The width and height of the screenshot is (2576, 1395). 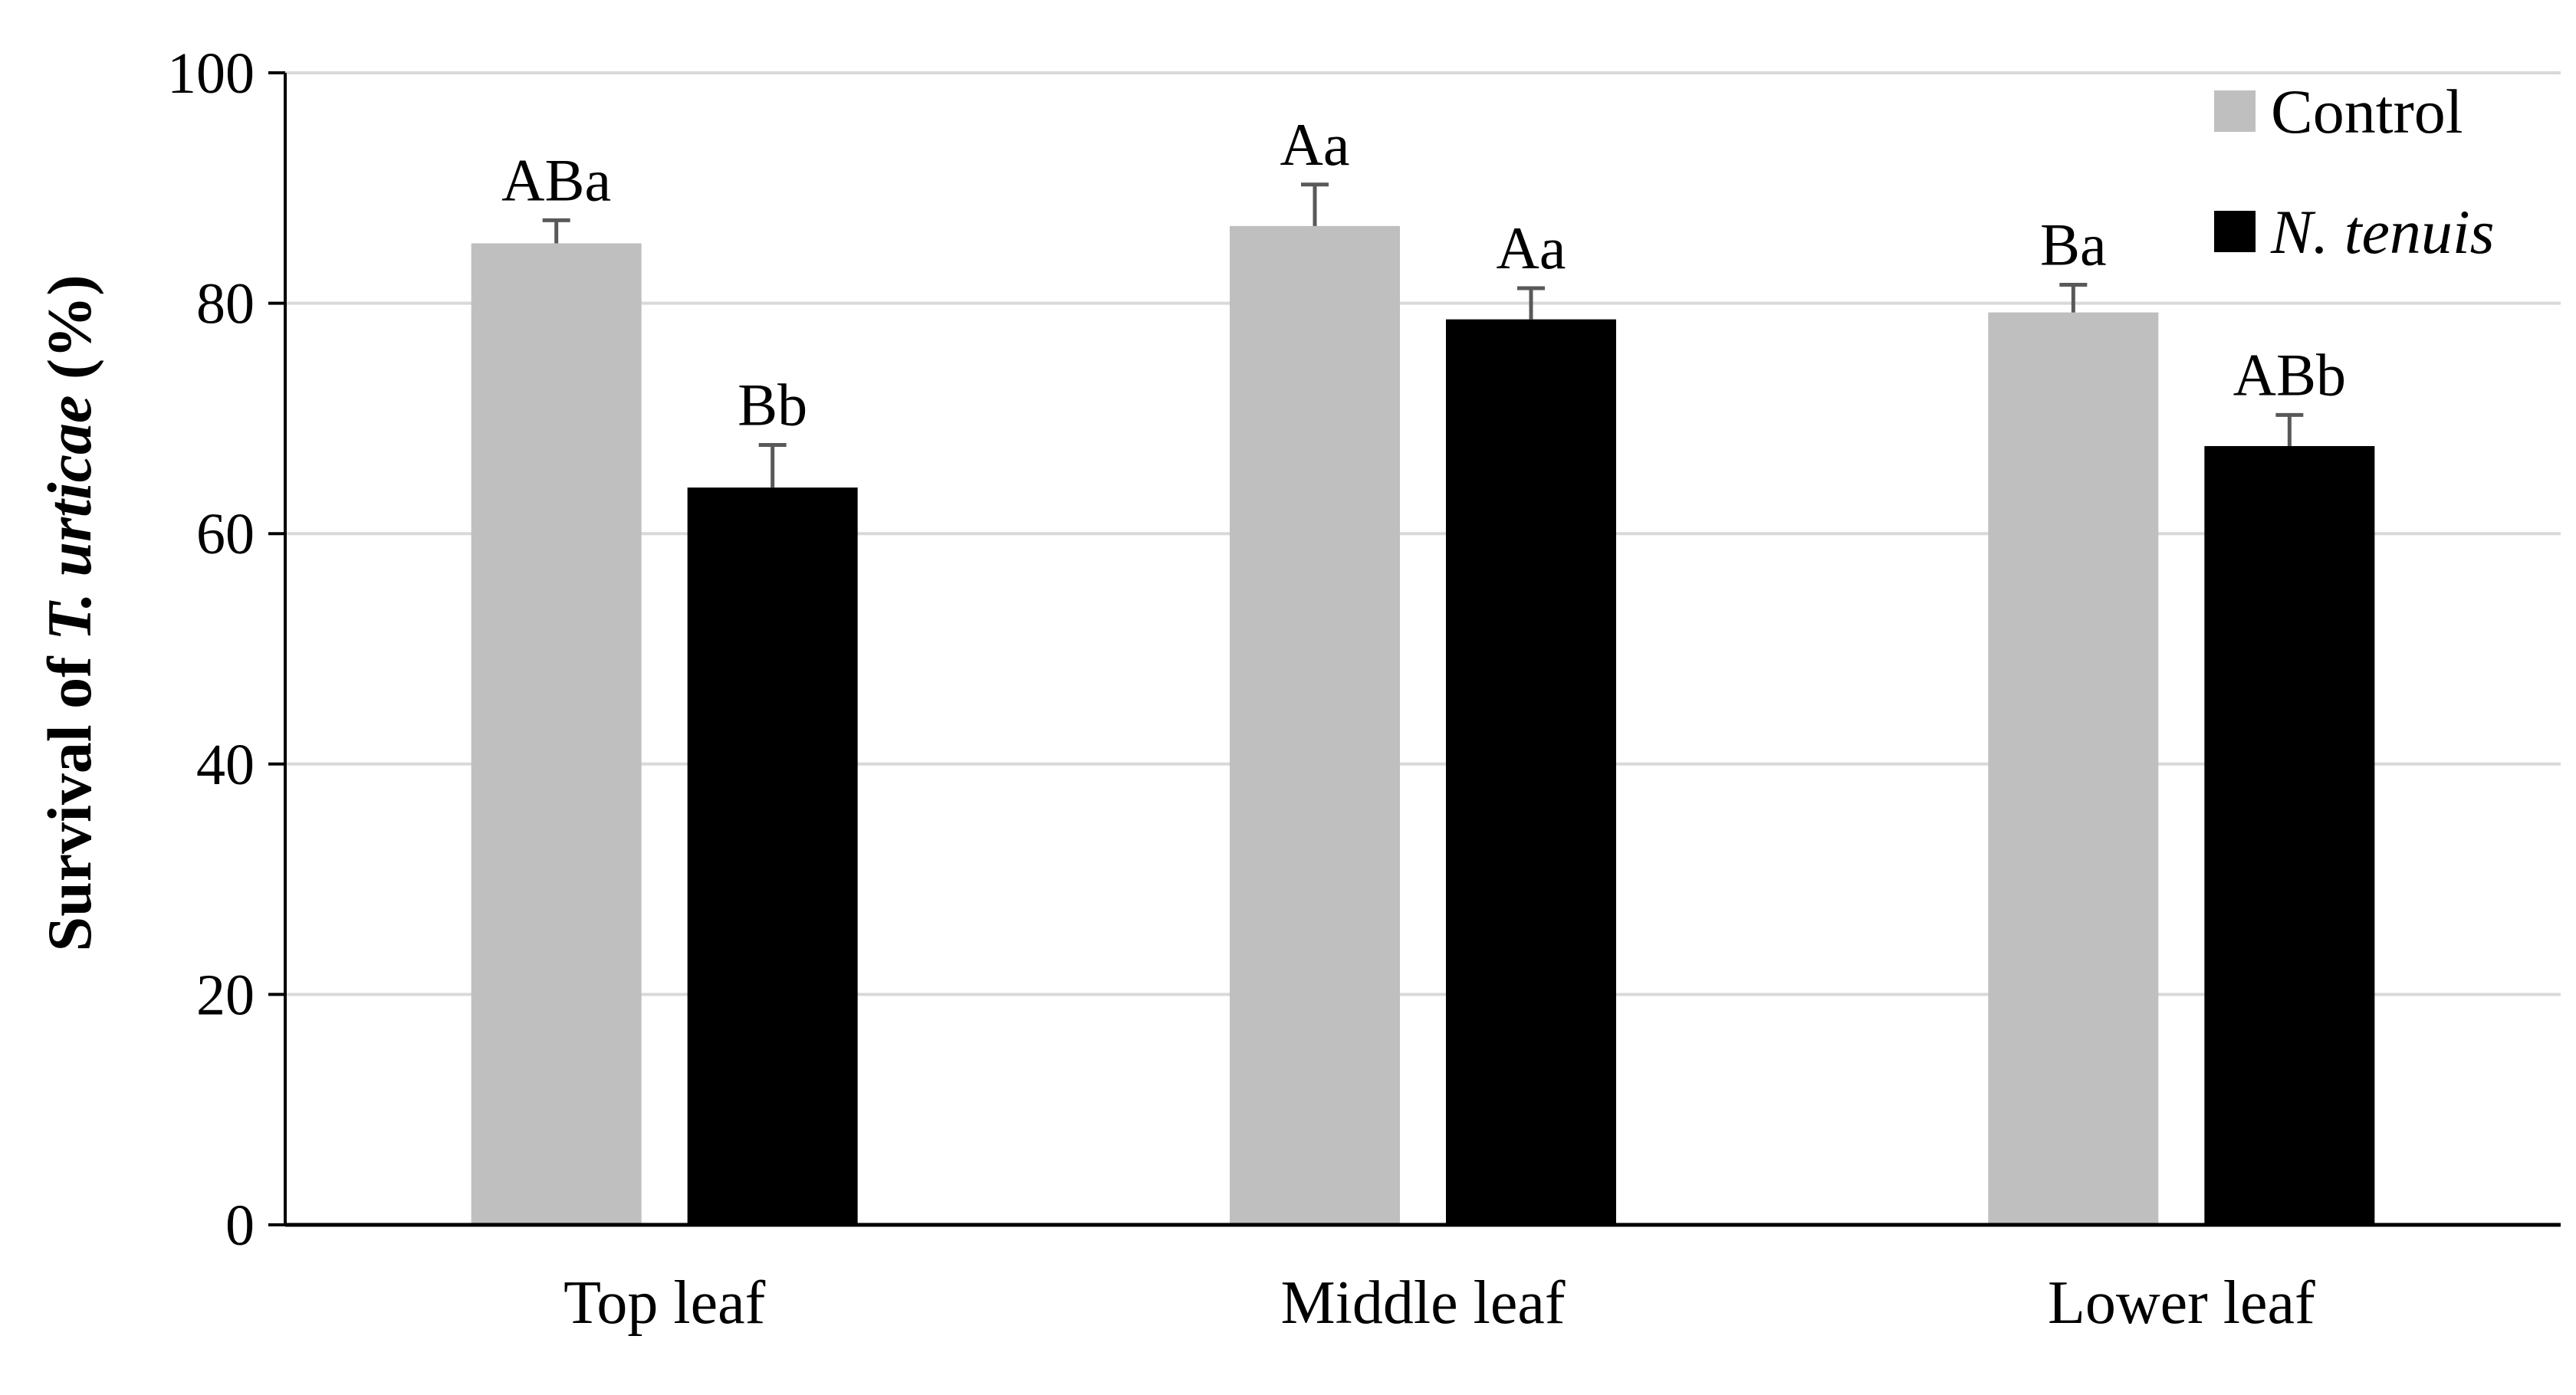 I want to click on significance-label: Bb, so click(x=772, y=405).